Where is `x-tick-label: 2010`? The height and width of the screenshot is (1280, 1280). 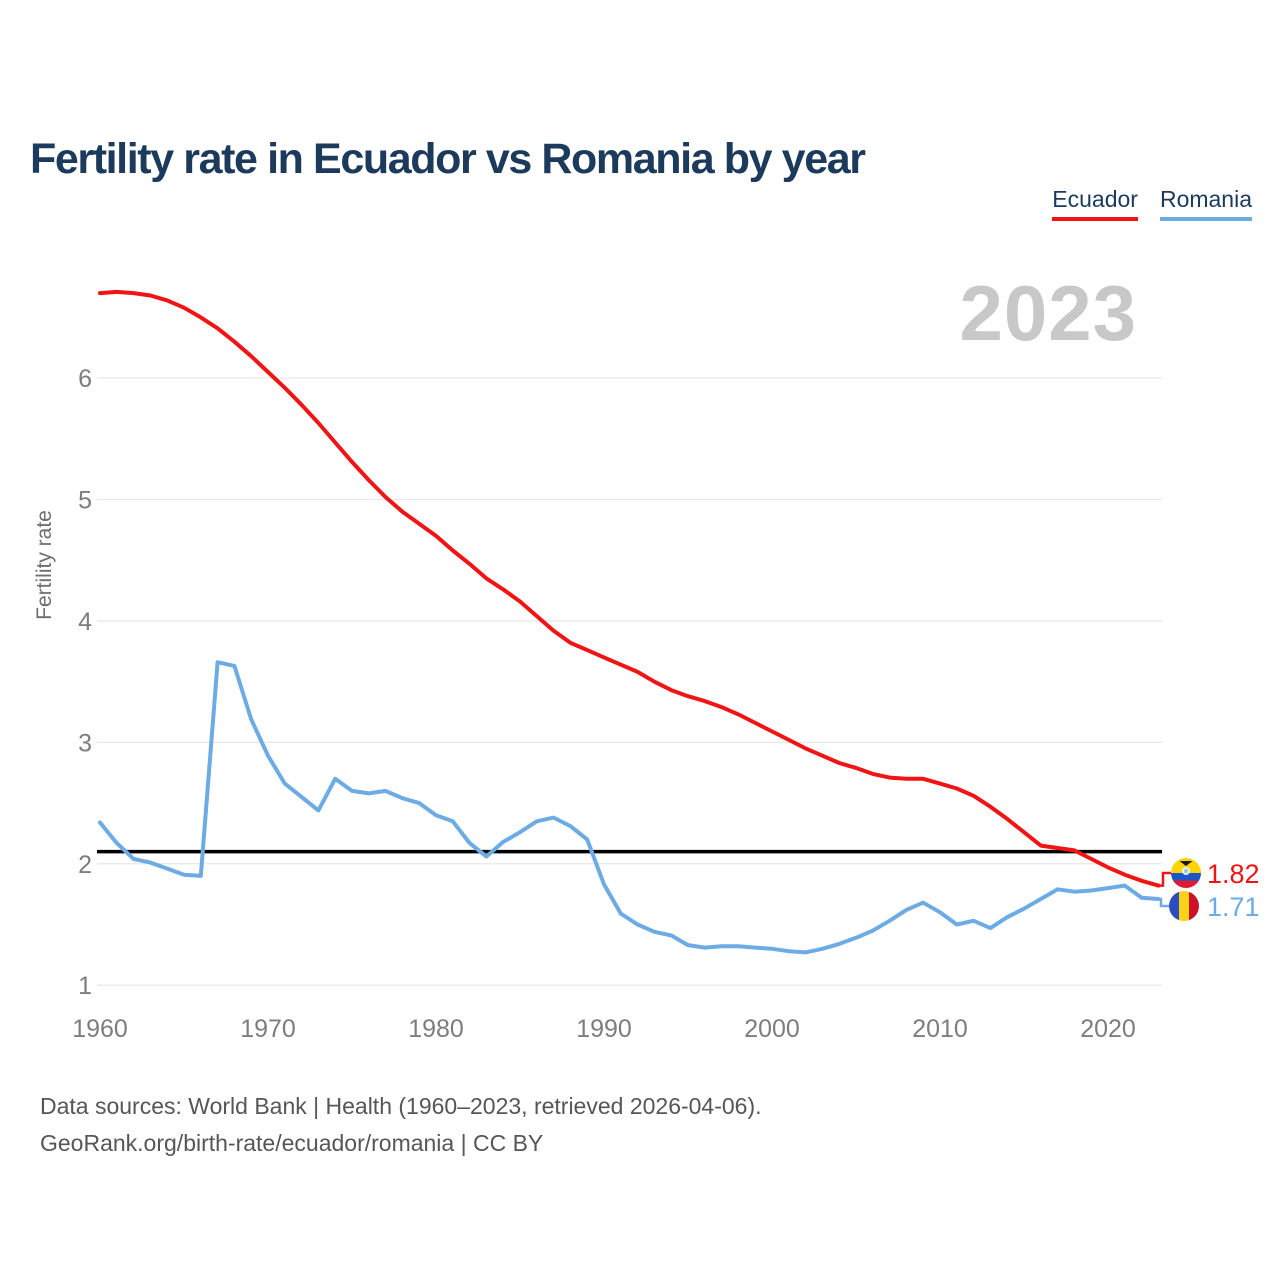
x-tick-label: 2010 is located at coordinates (940, 1029).